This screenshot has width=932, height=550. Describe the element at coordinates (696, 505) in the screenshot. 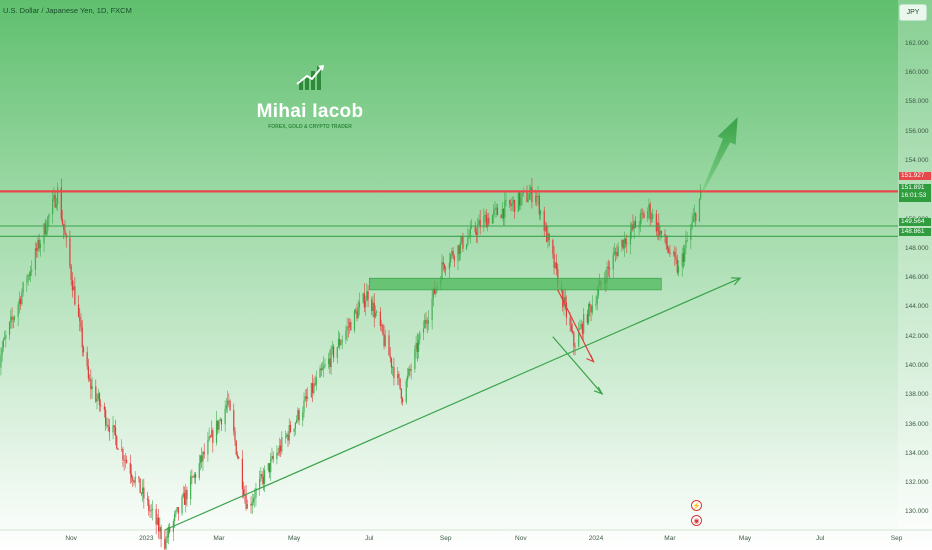

I see `lightning-icon: ⚡` at that location.